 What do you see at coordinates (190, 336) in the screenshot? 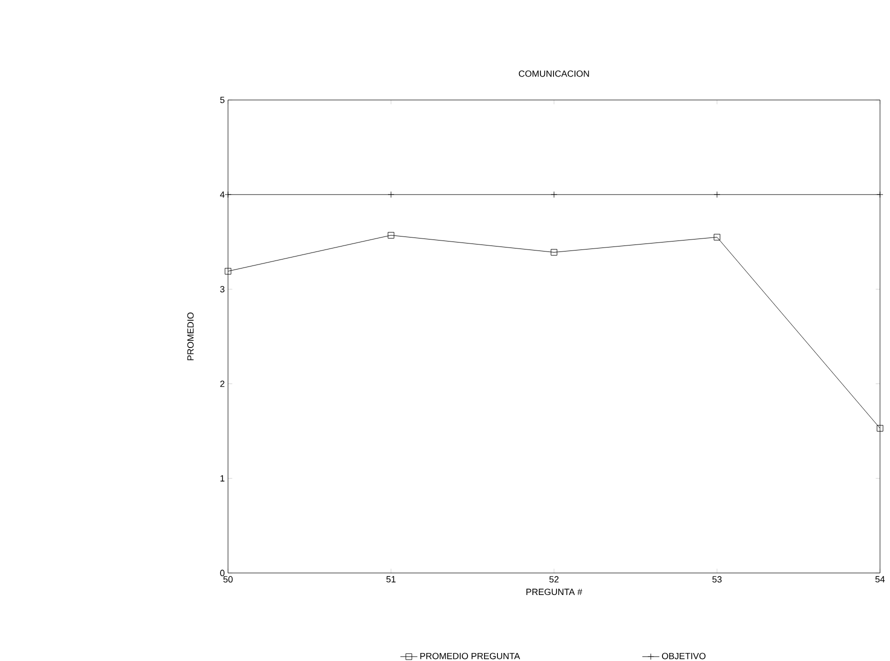
I see `y-axis-title: PROMEDIO` at bounding box center [190, 336].